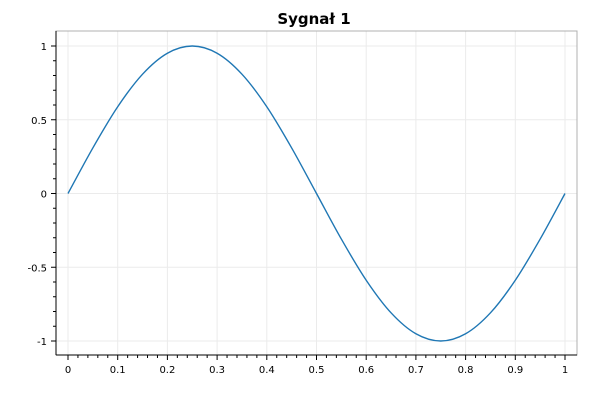 This screenshot has width=600, height=400. I want to click on x-tick-label: 0.5, so click(317, 370).